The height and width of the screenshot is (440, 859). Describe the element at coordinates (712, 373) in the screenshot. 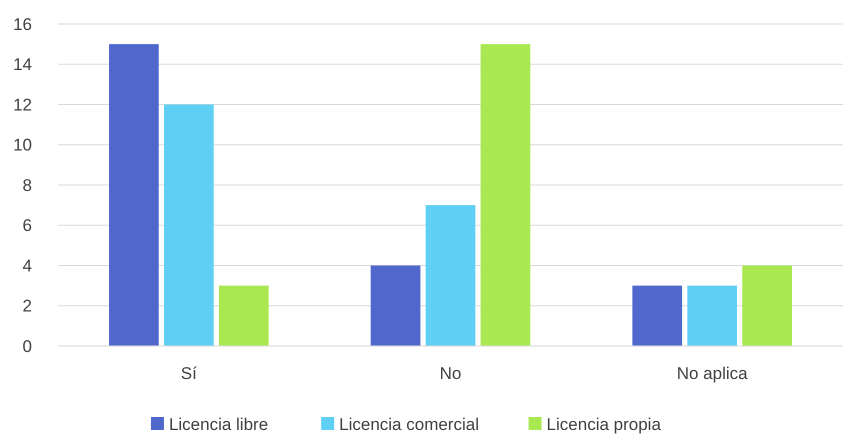

I see `x-tick-label: No aplica` at that location.